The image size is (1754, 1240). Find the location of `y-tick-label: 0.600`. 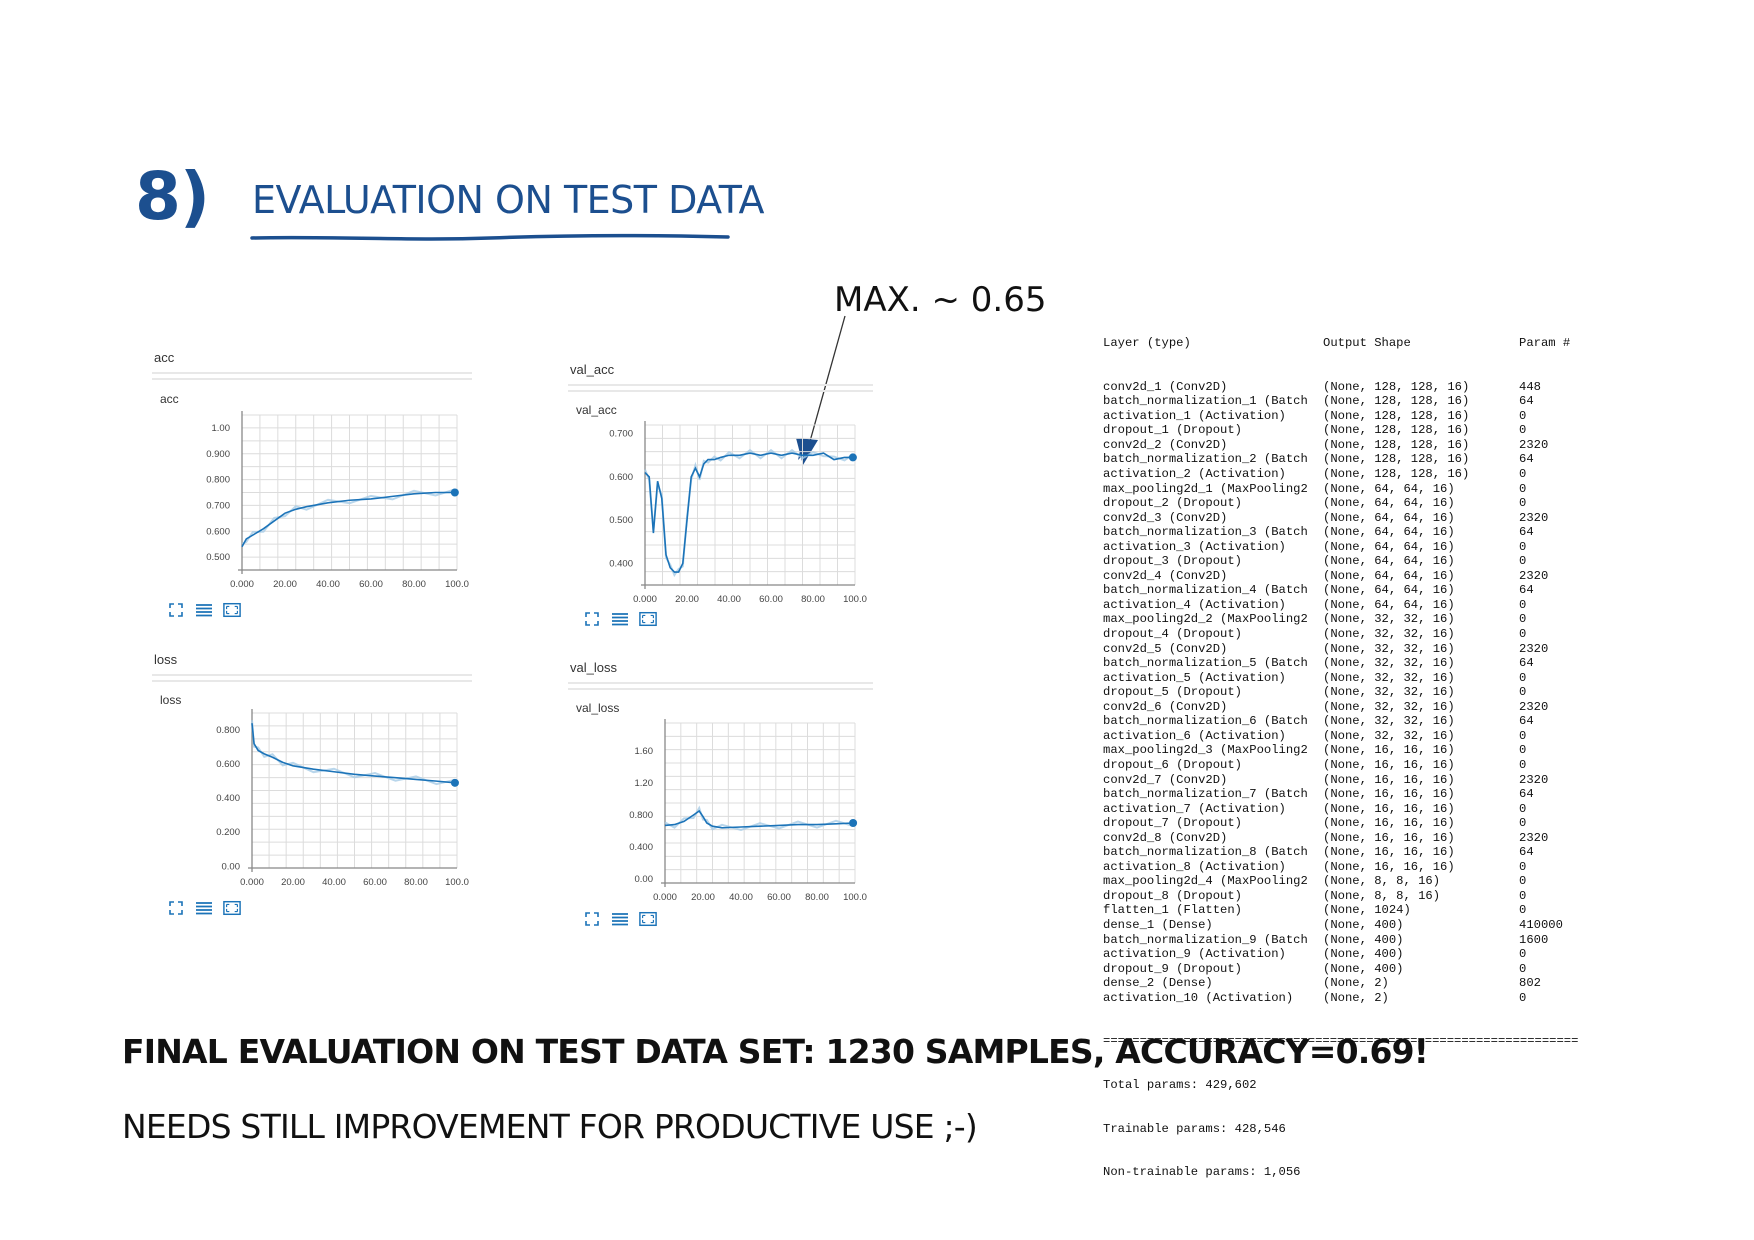

y-tick-label: 0.600 is located at coordinates (218, 531).